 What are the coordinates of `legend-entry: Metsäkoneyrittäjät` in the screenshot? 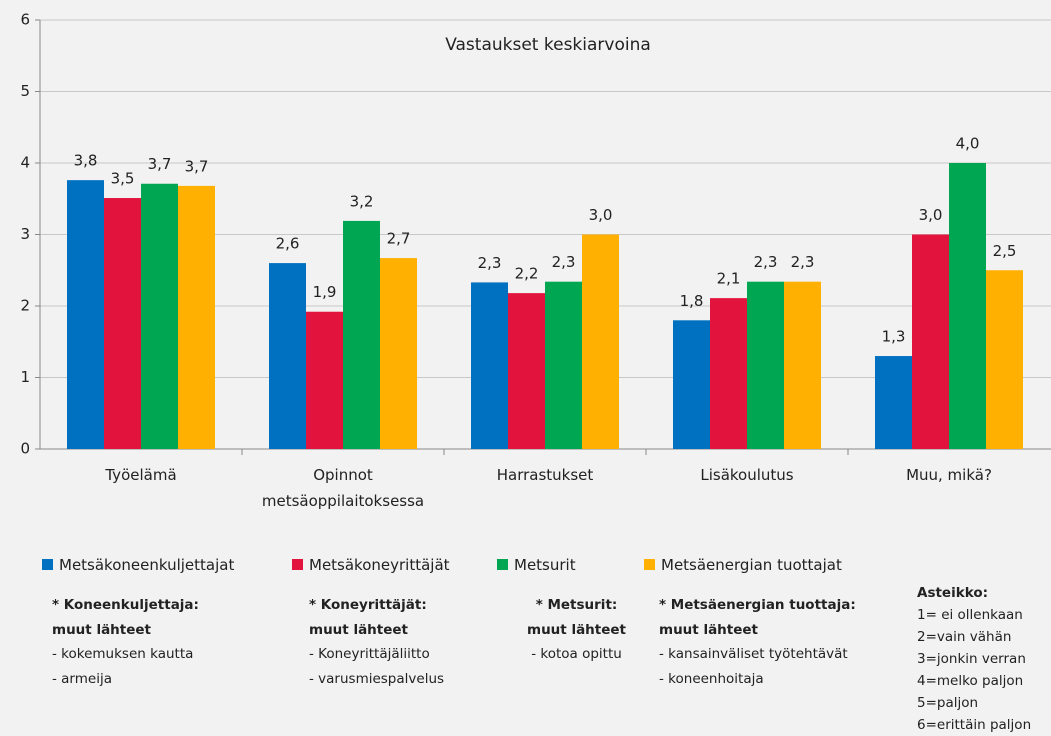 It's located at (371, 565).